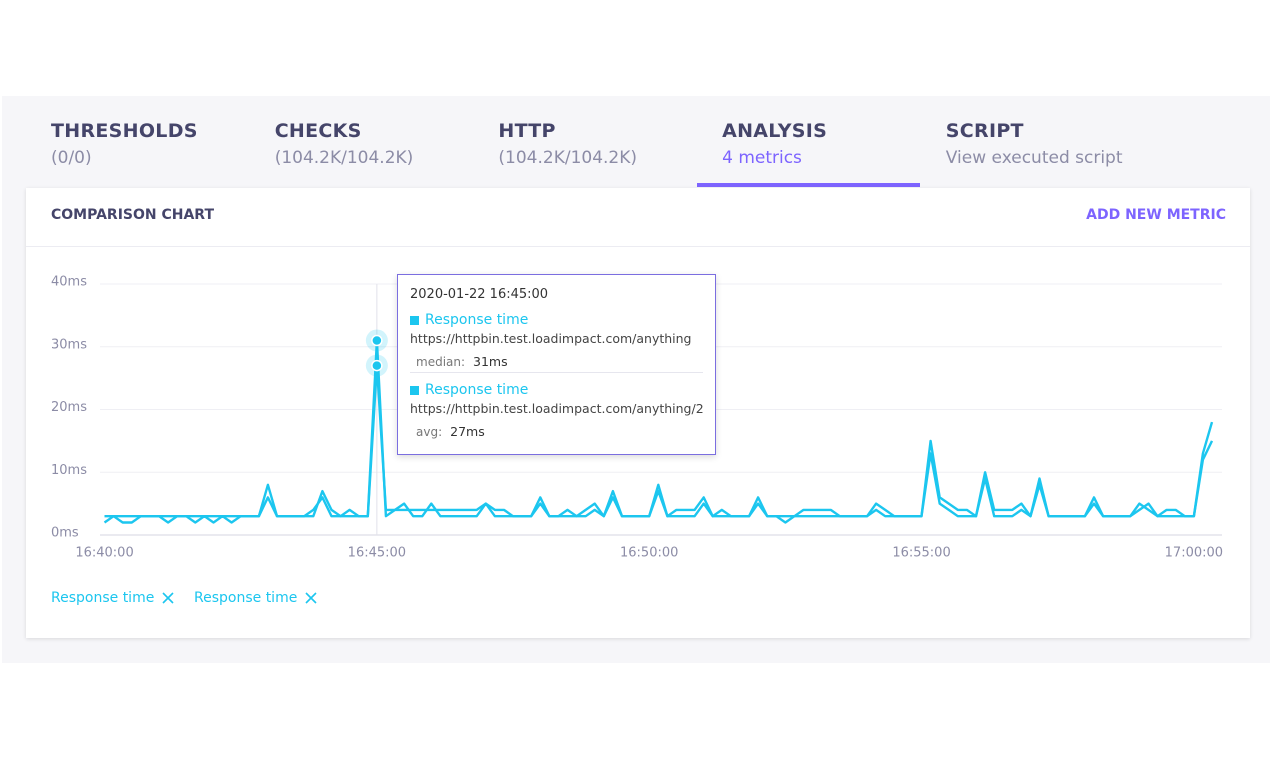 Image resolution: width=1270 pixels, height=760 pixels. What do you see at coordinates (556, 372) in the screenshot?
I see `tooltip-divider` at bounding box center [556, 372].